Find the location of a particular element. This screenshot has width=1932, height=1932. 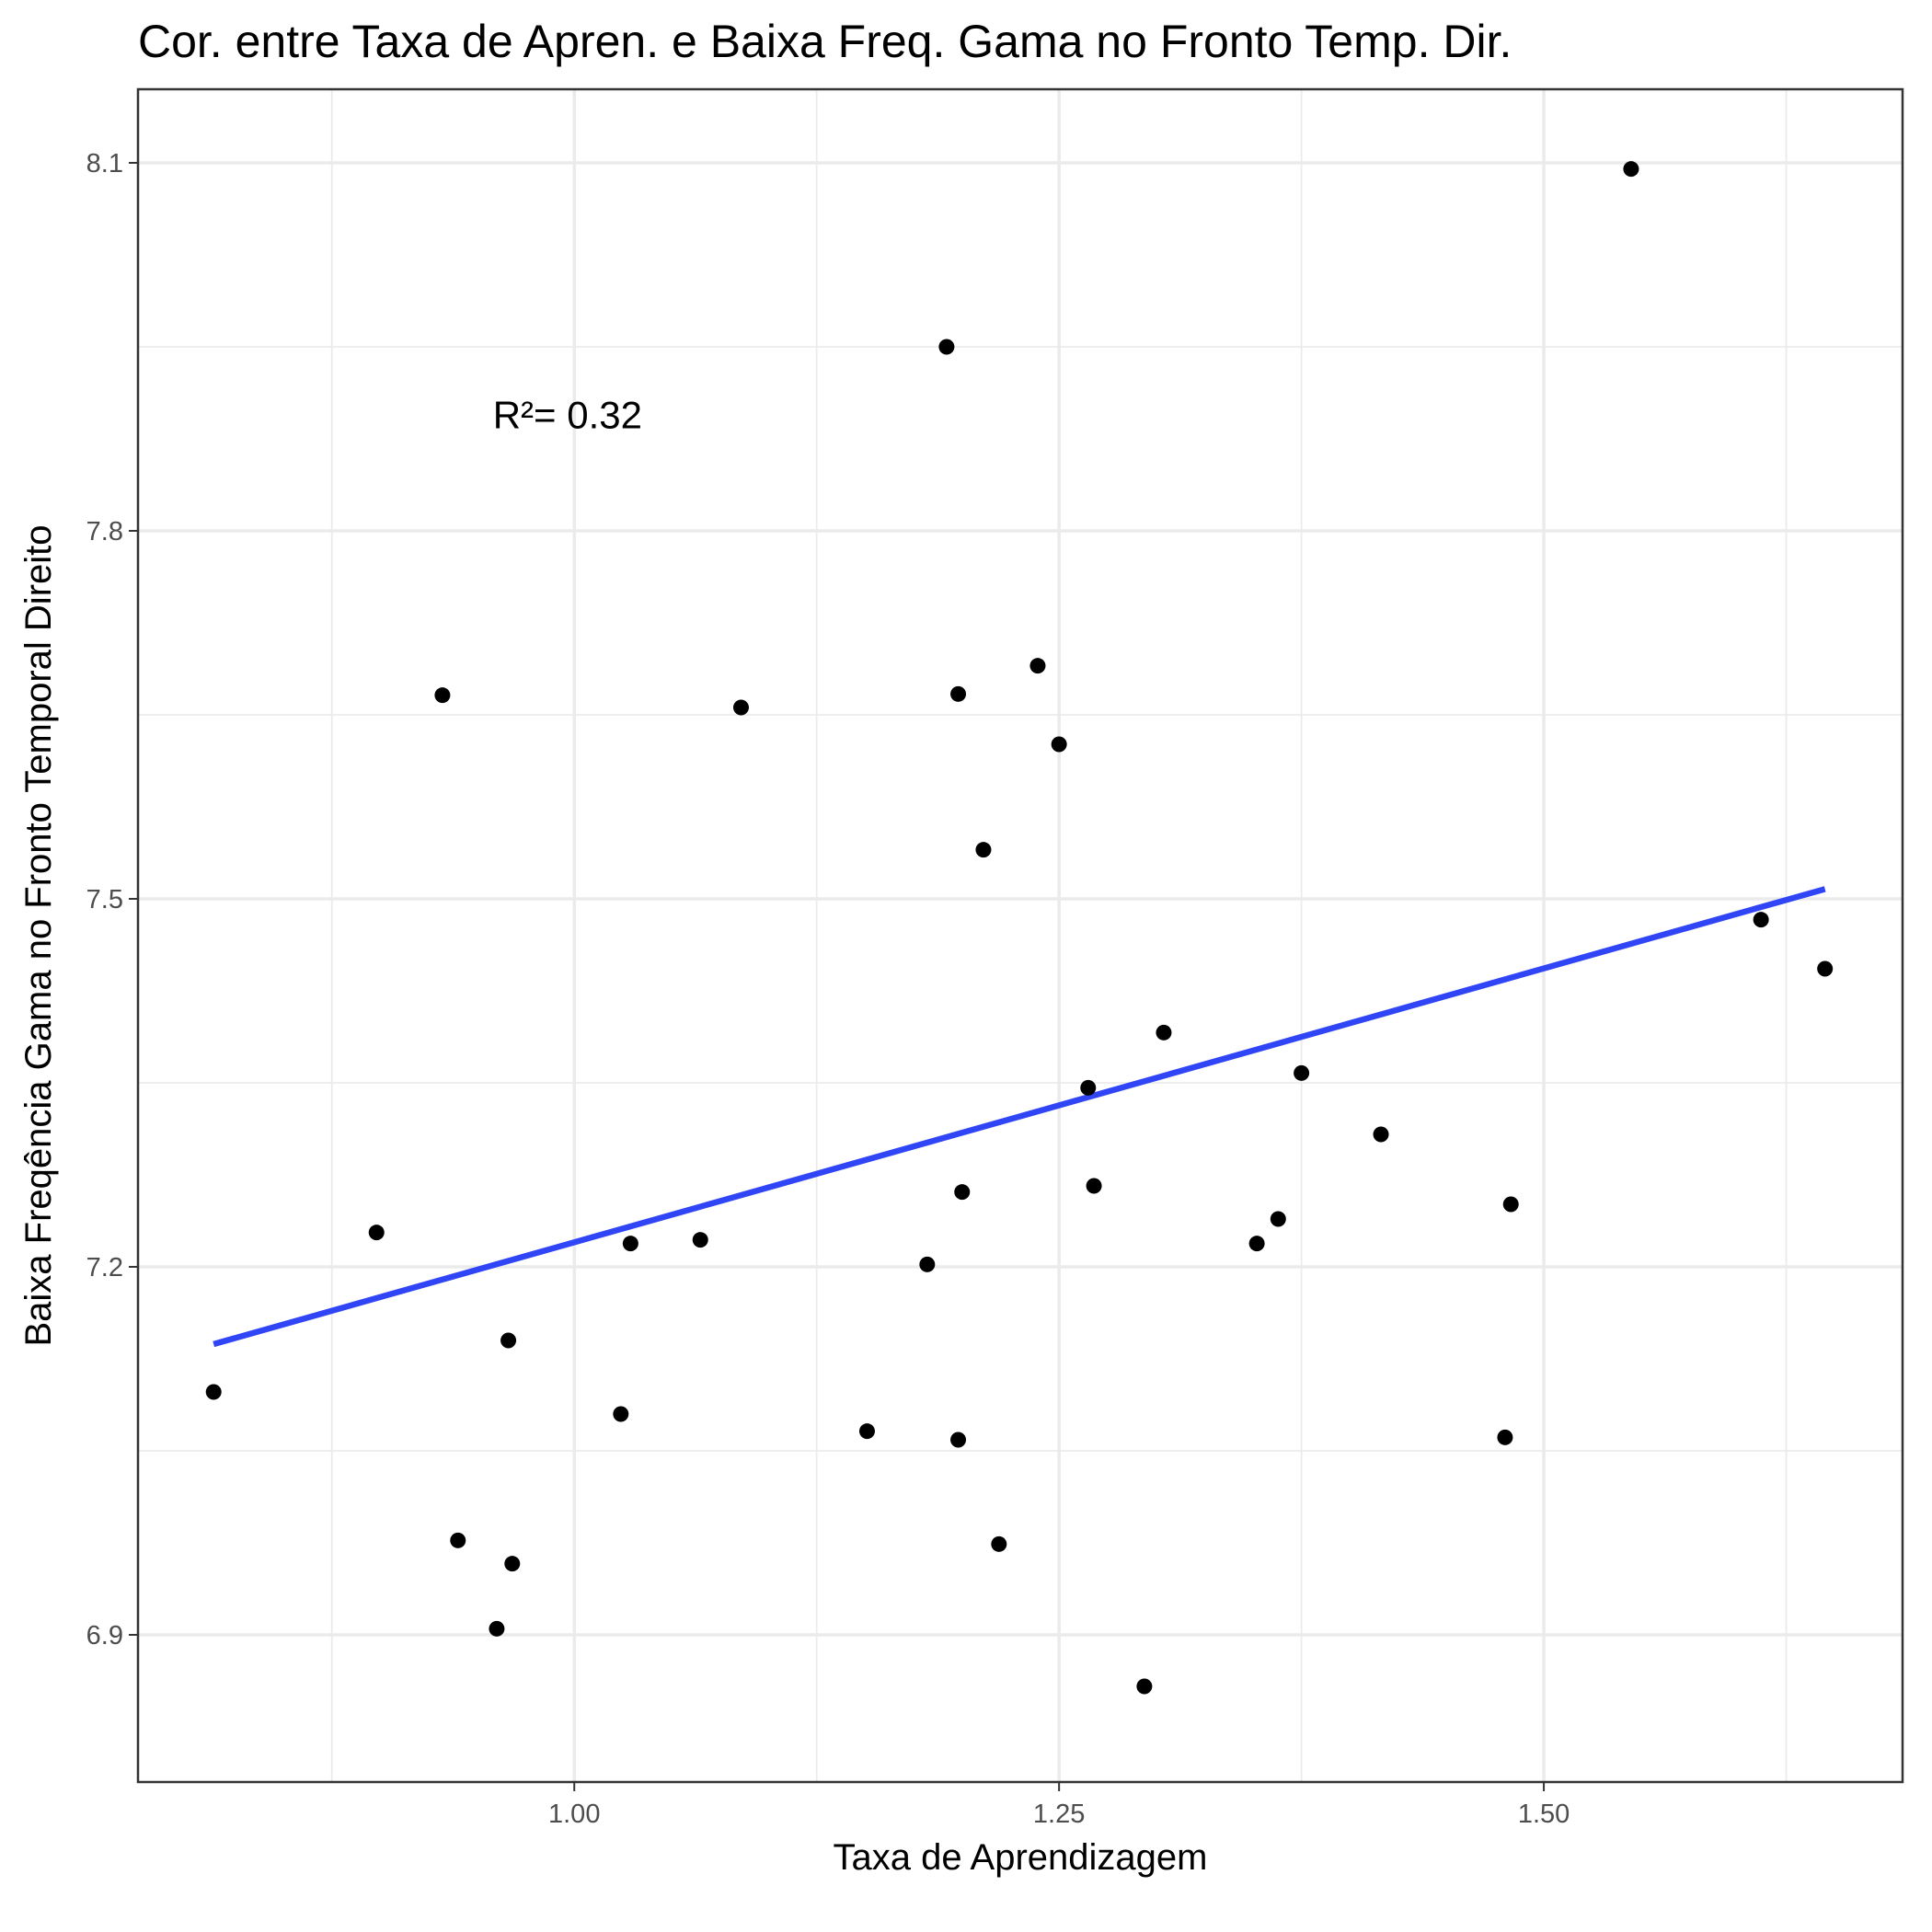

annotation-layer: R²= 0.32 is located at coordinates (567, 414).